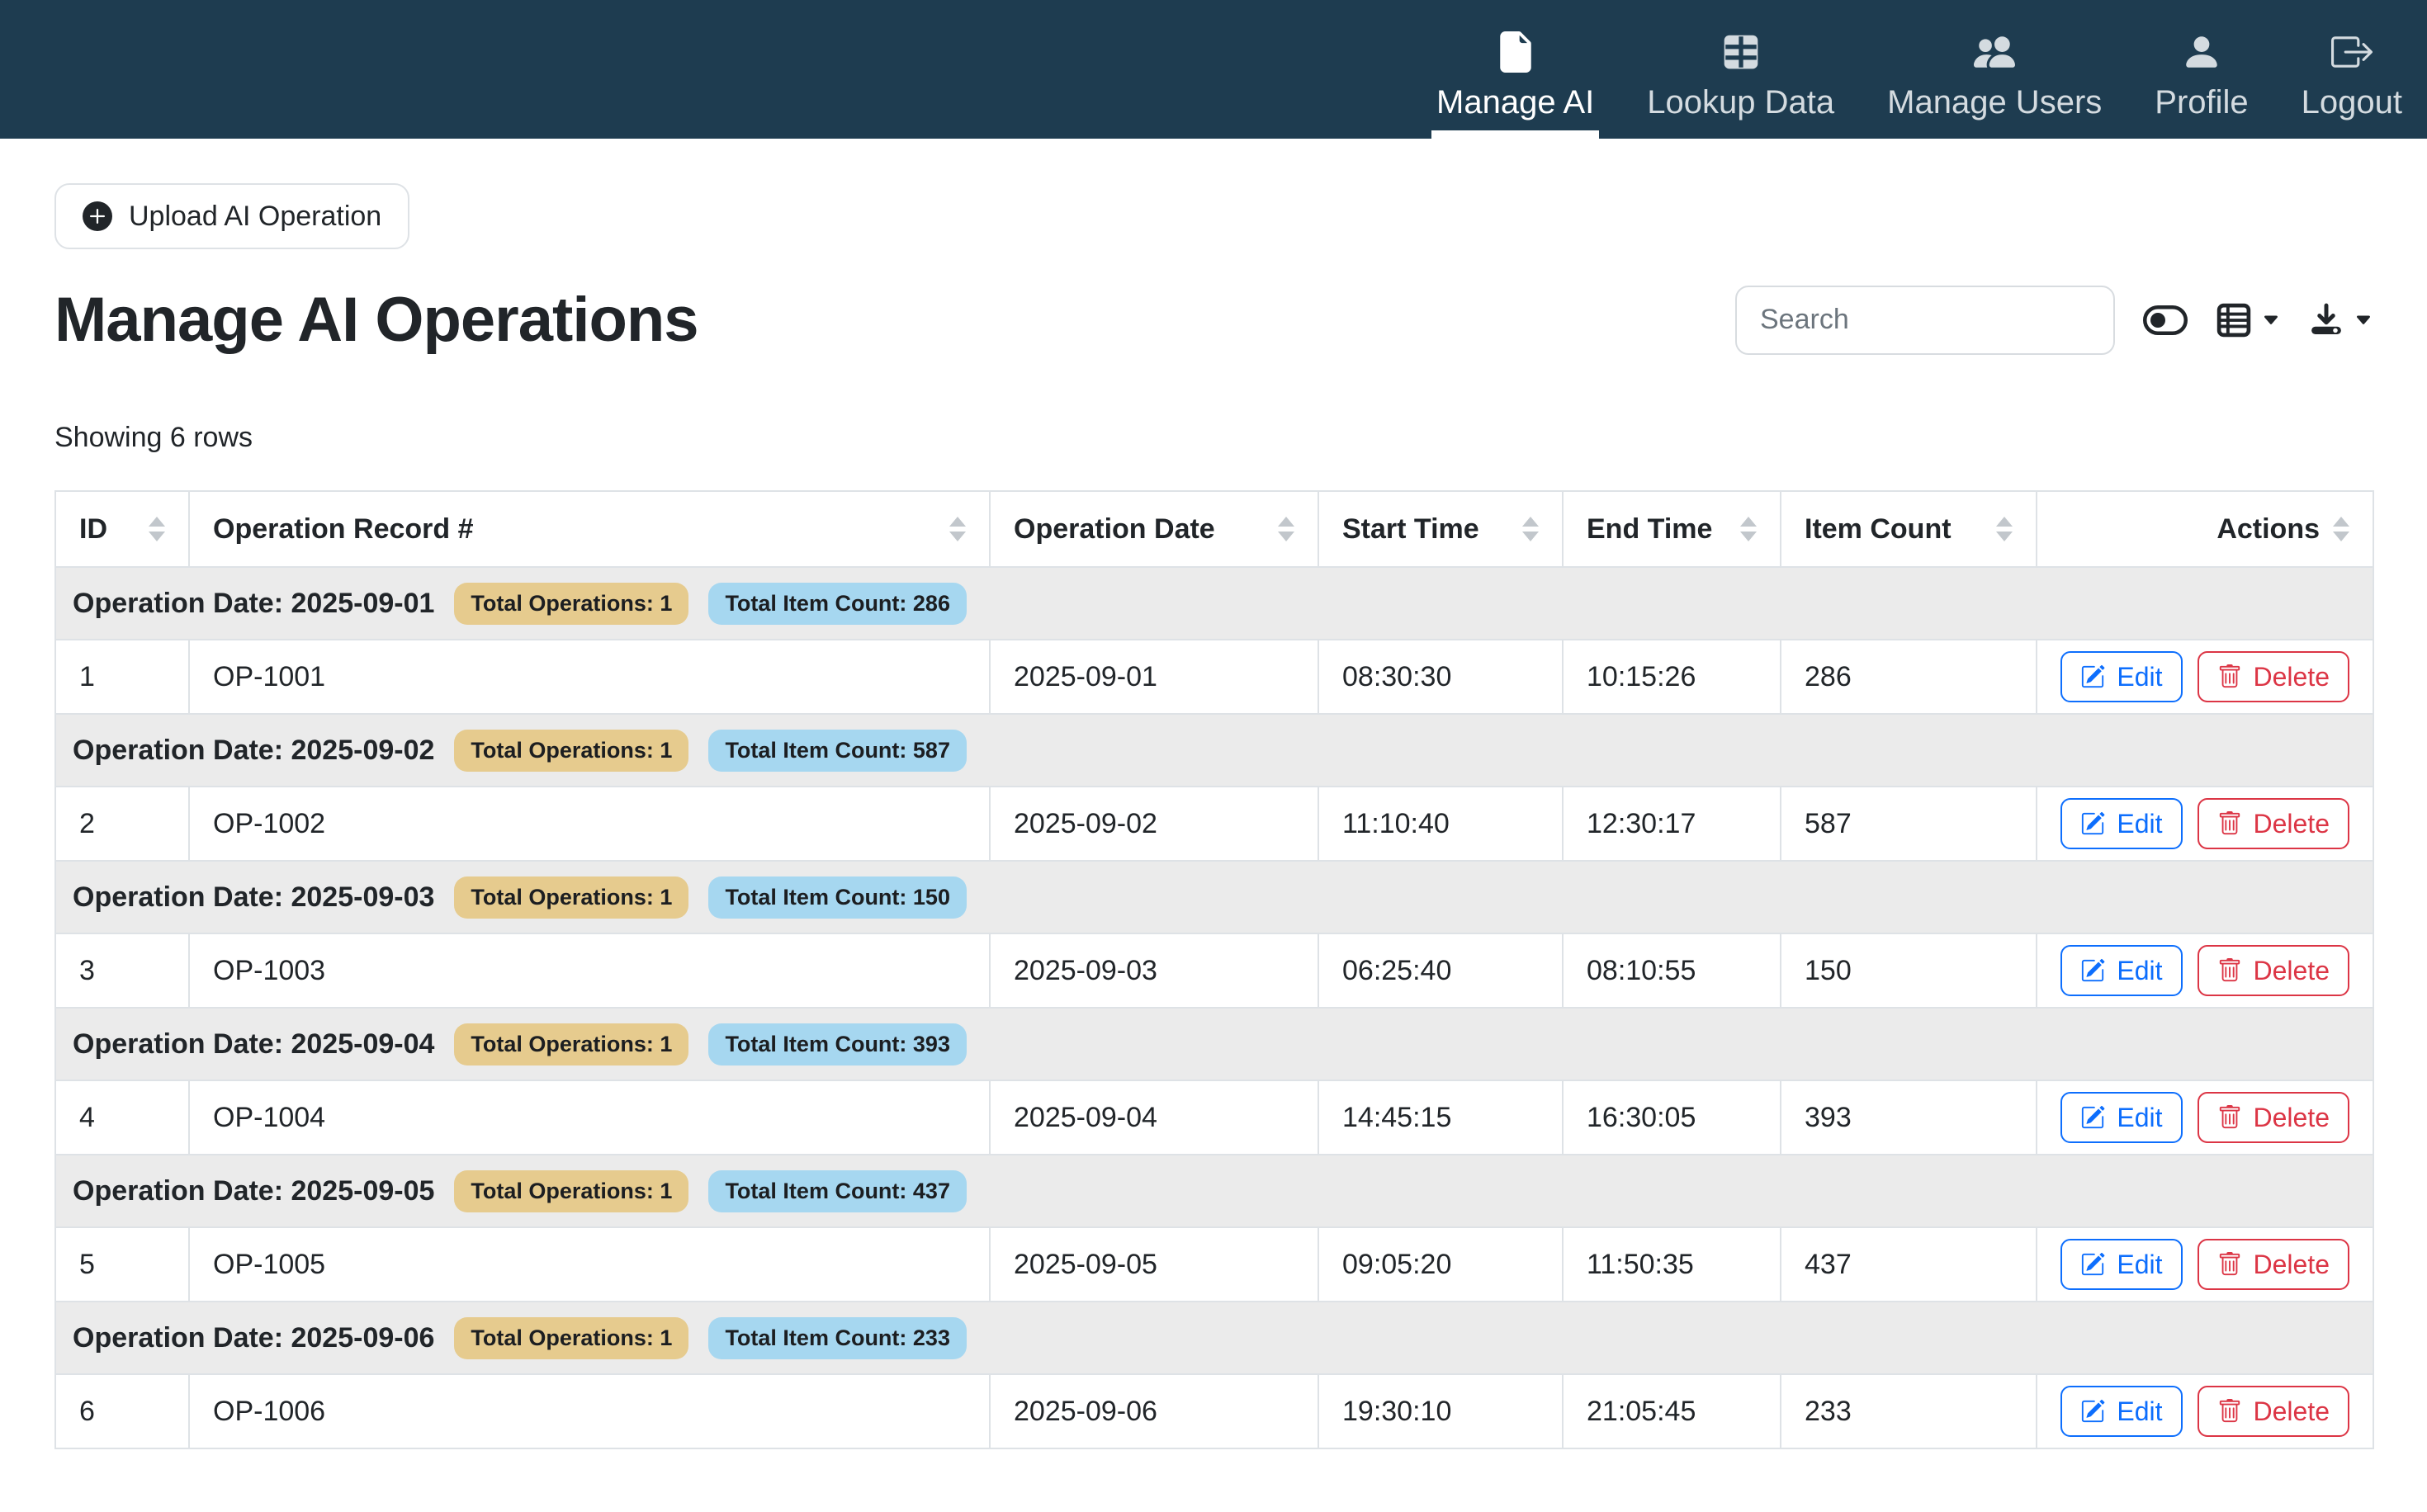 This screenshot has height=1512, width=2427. What do you see at coordinates (97, 216) in the screenshot?
I see `plus-circle-icon` at bounding box center [97, 216].